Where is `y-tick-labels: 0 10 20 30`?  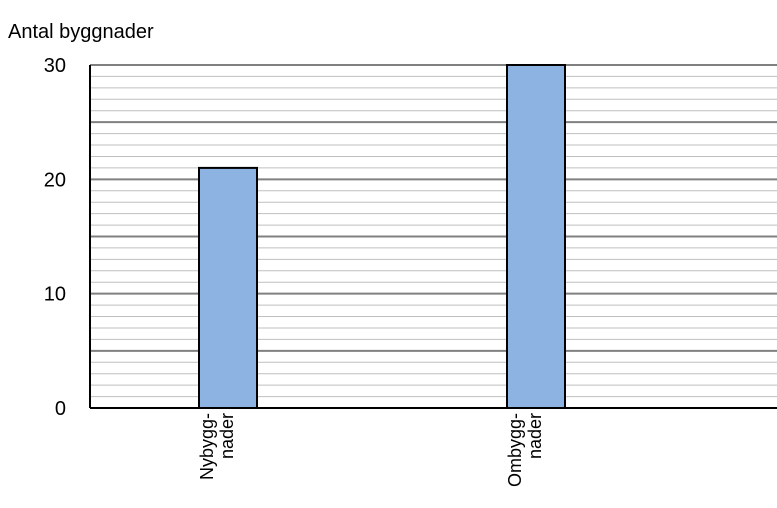 y-tick-labels: 0 10 20 30 is located at coordinates (55, 237).